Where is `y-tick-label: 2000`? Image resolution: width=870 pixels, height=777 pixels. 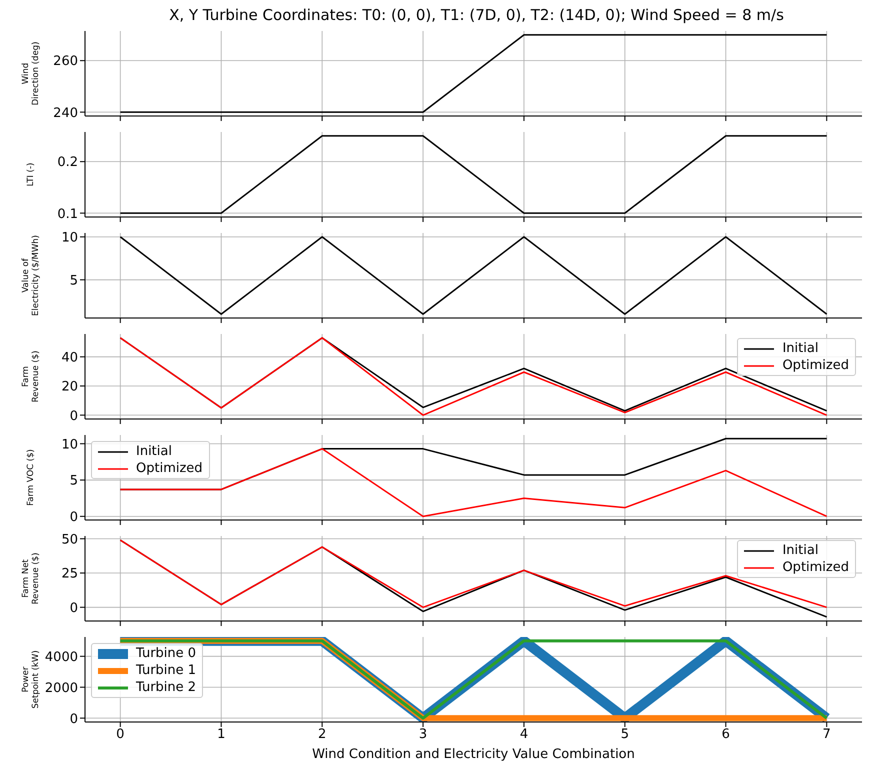 y-tick-label: 2000 is located at coordinates (61, 688).